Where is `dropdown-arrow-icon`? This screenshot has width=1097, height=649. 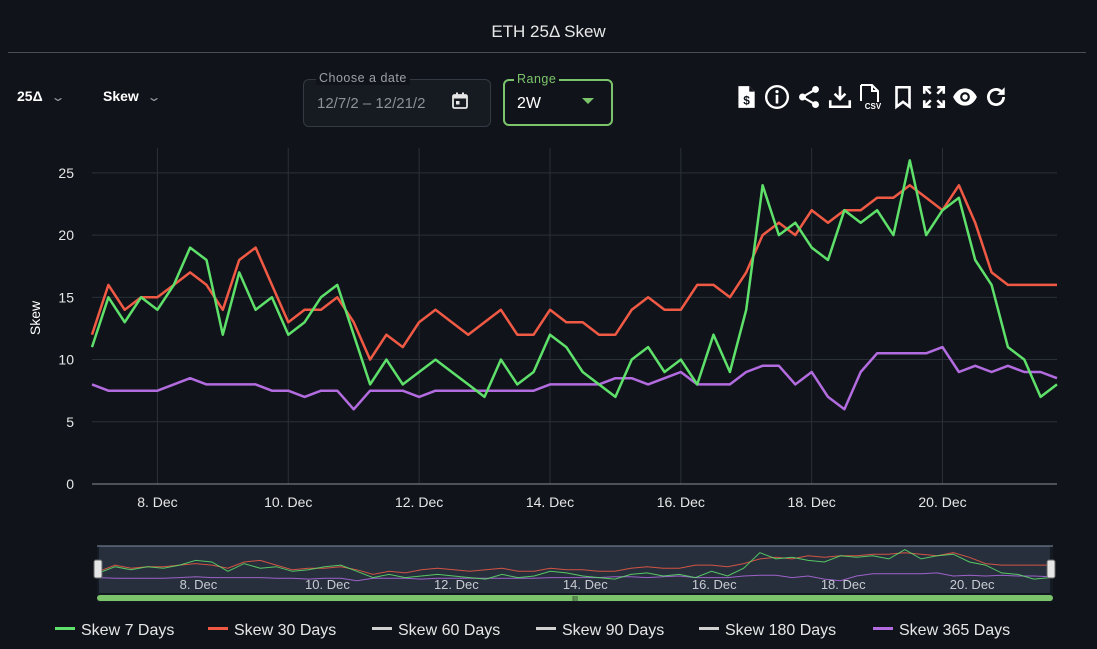 dropdown-arrow-icon is located at coordinates (588, 101).